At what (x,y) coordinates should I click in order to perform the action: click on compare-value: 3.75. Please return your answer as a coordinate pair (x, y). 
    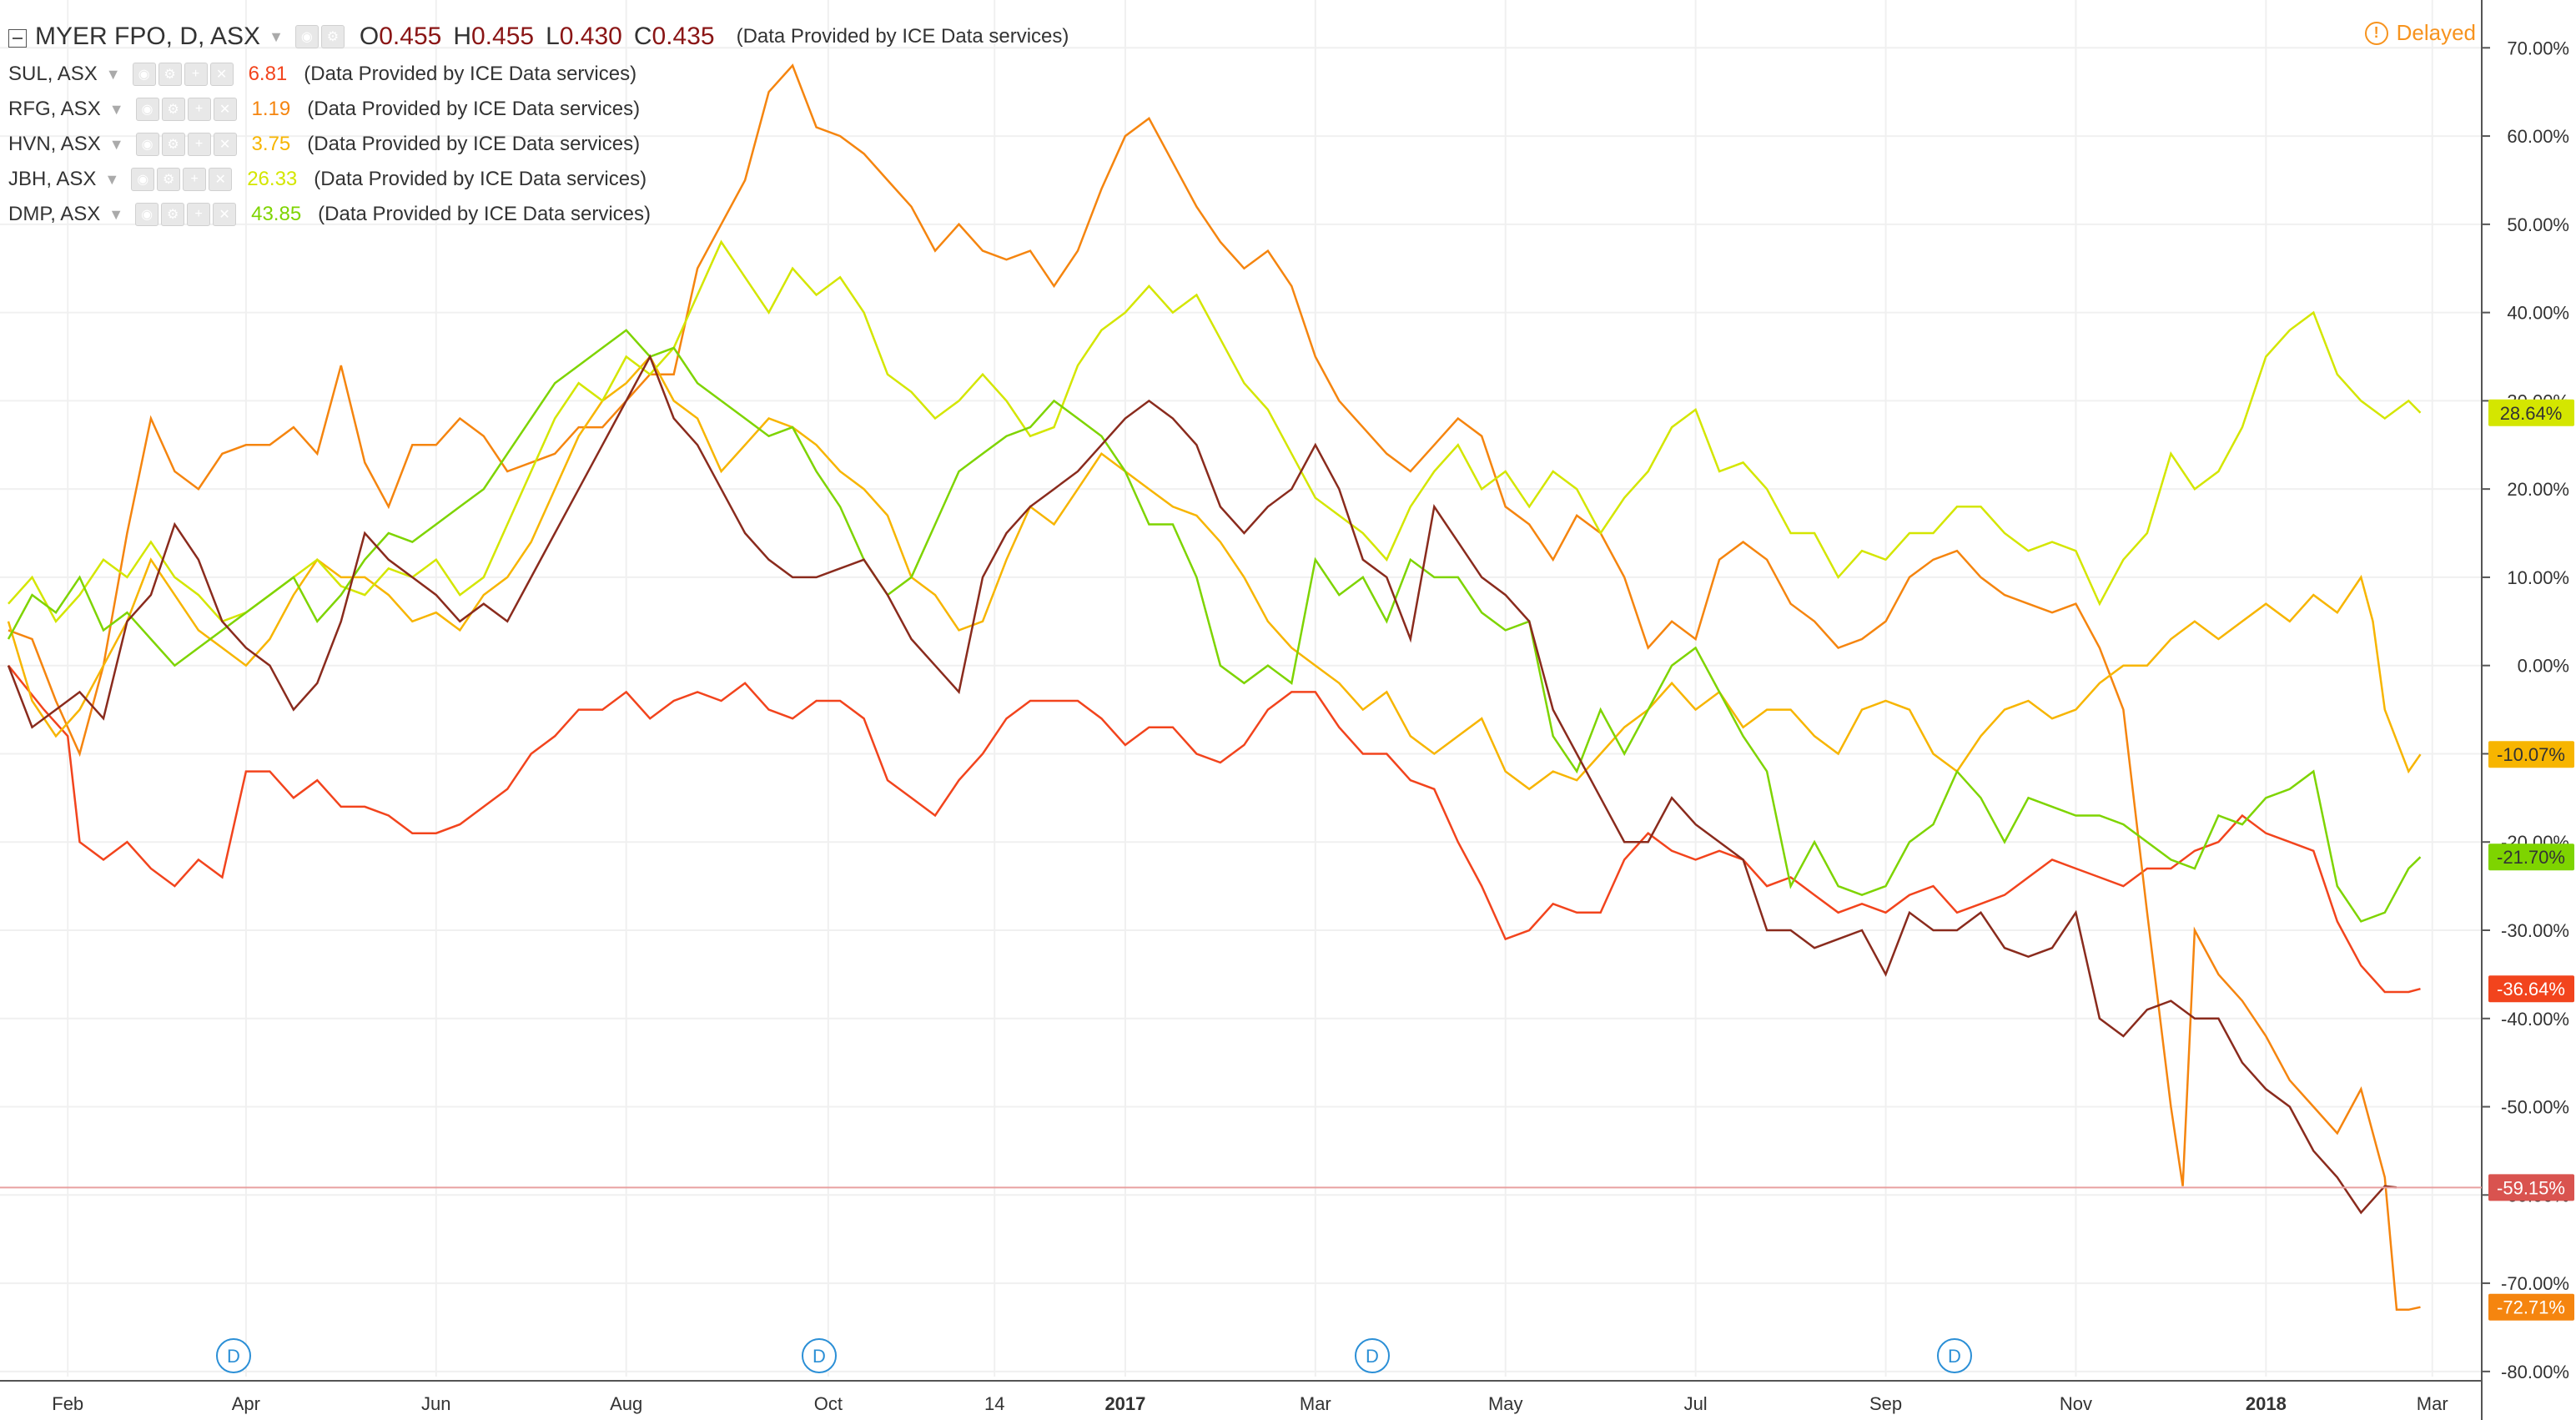
    Looking at the image, I should click on (271, 144).